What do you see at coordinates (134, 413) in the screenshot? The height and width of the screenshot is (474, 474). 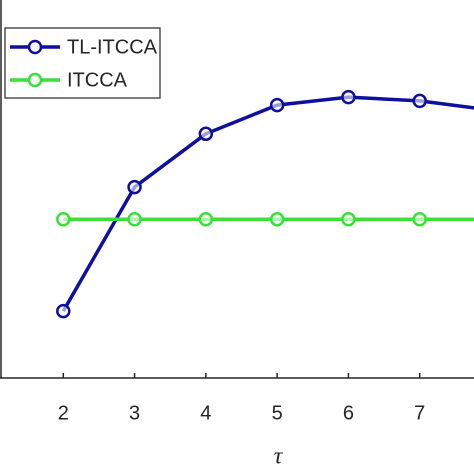 I see `x-tick-label: 3` at bounding box center [134, 413].